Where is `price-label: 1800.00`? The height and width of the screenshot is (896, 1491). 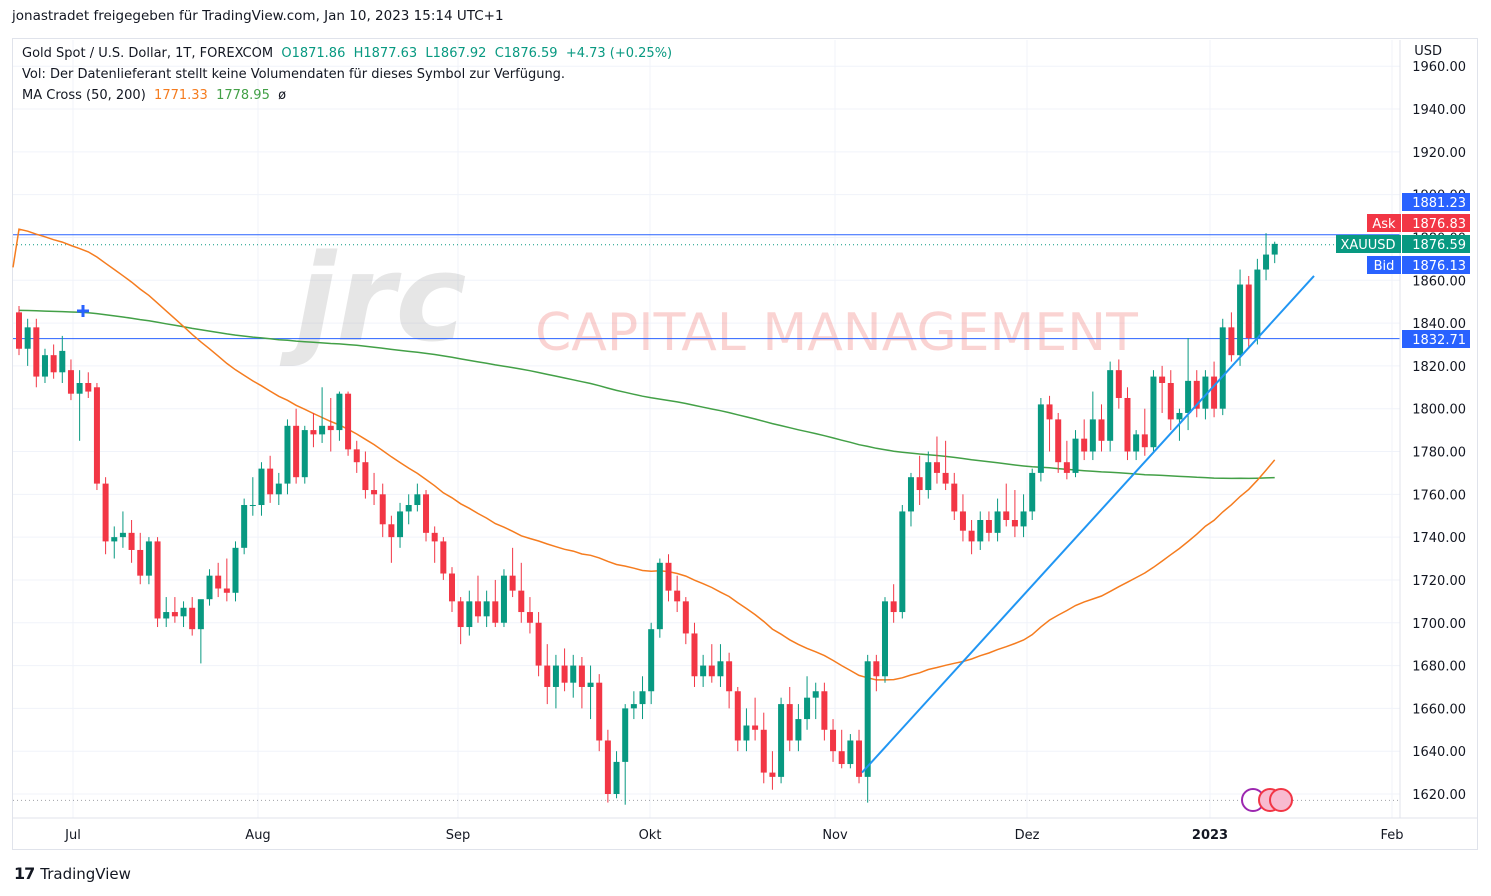
price-label: 1800.00 is located at coordinates (1439, 410).